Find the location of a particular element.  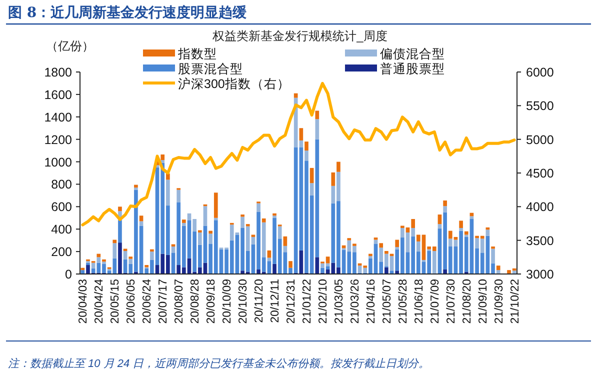

y-tick-label: 1800 is located at coordinates (58, 73).